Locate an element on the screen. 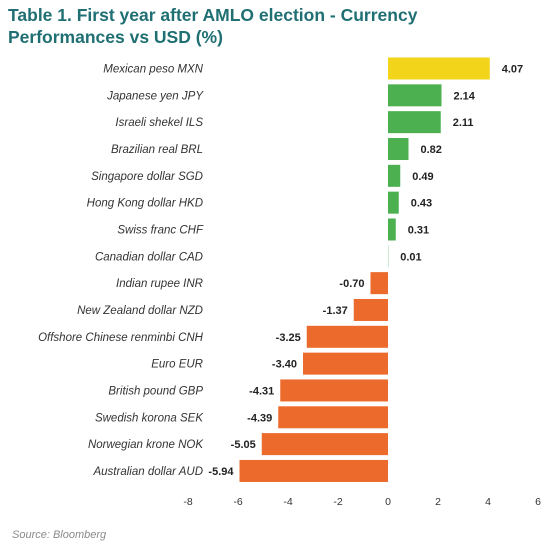 The width and height of the screenshot is (549, 550). category-label: Indian rupee INR is located at coordinates (159, 284).